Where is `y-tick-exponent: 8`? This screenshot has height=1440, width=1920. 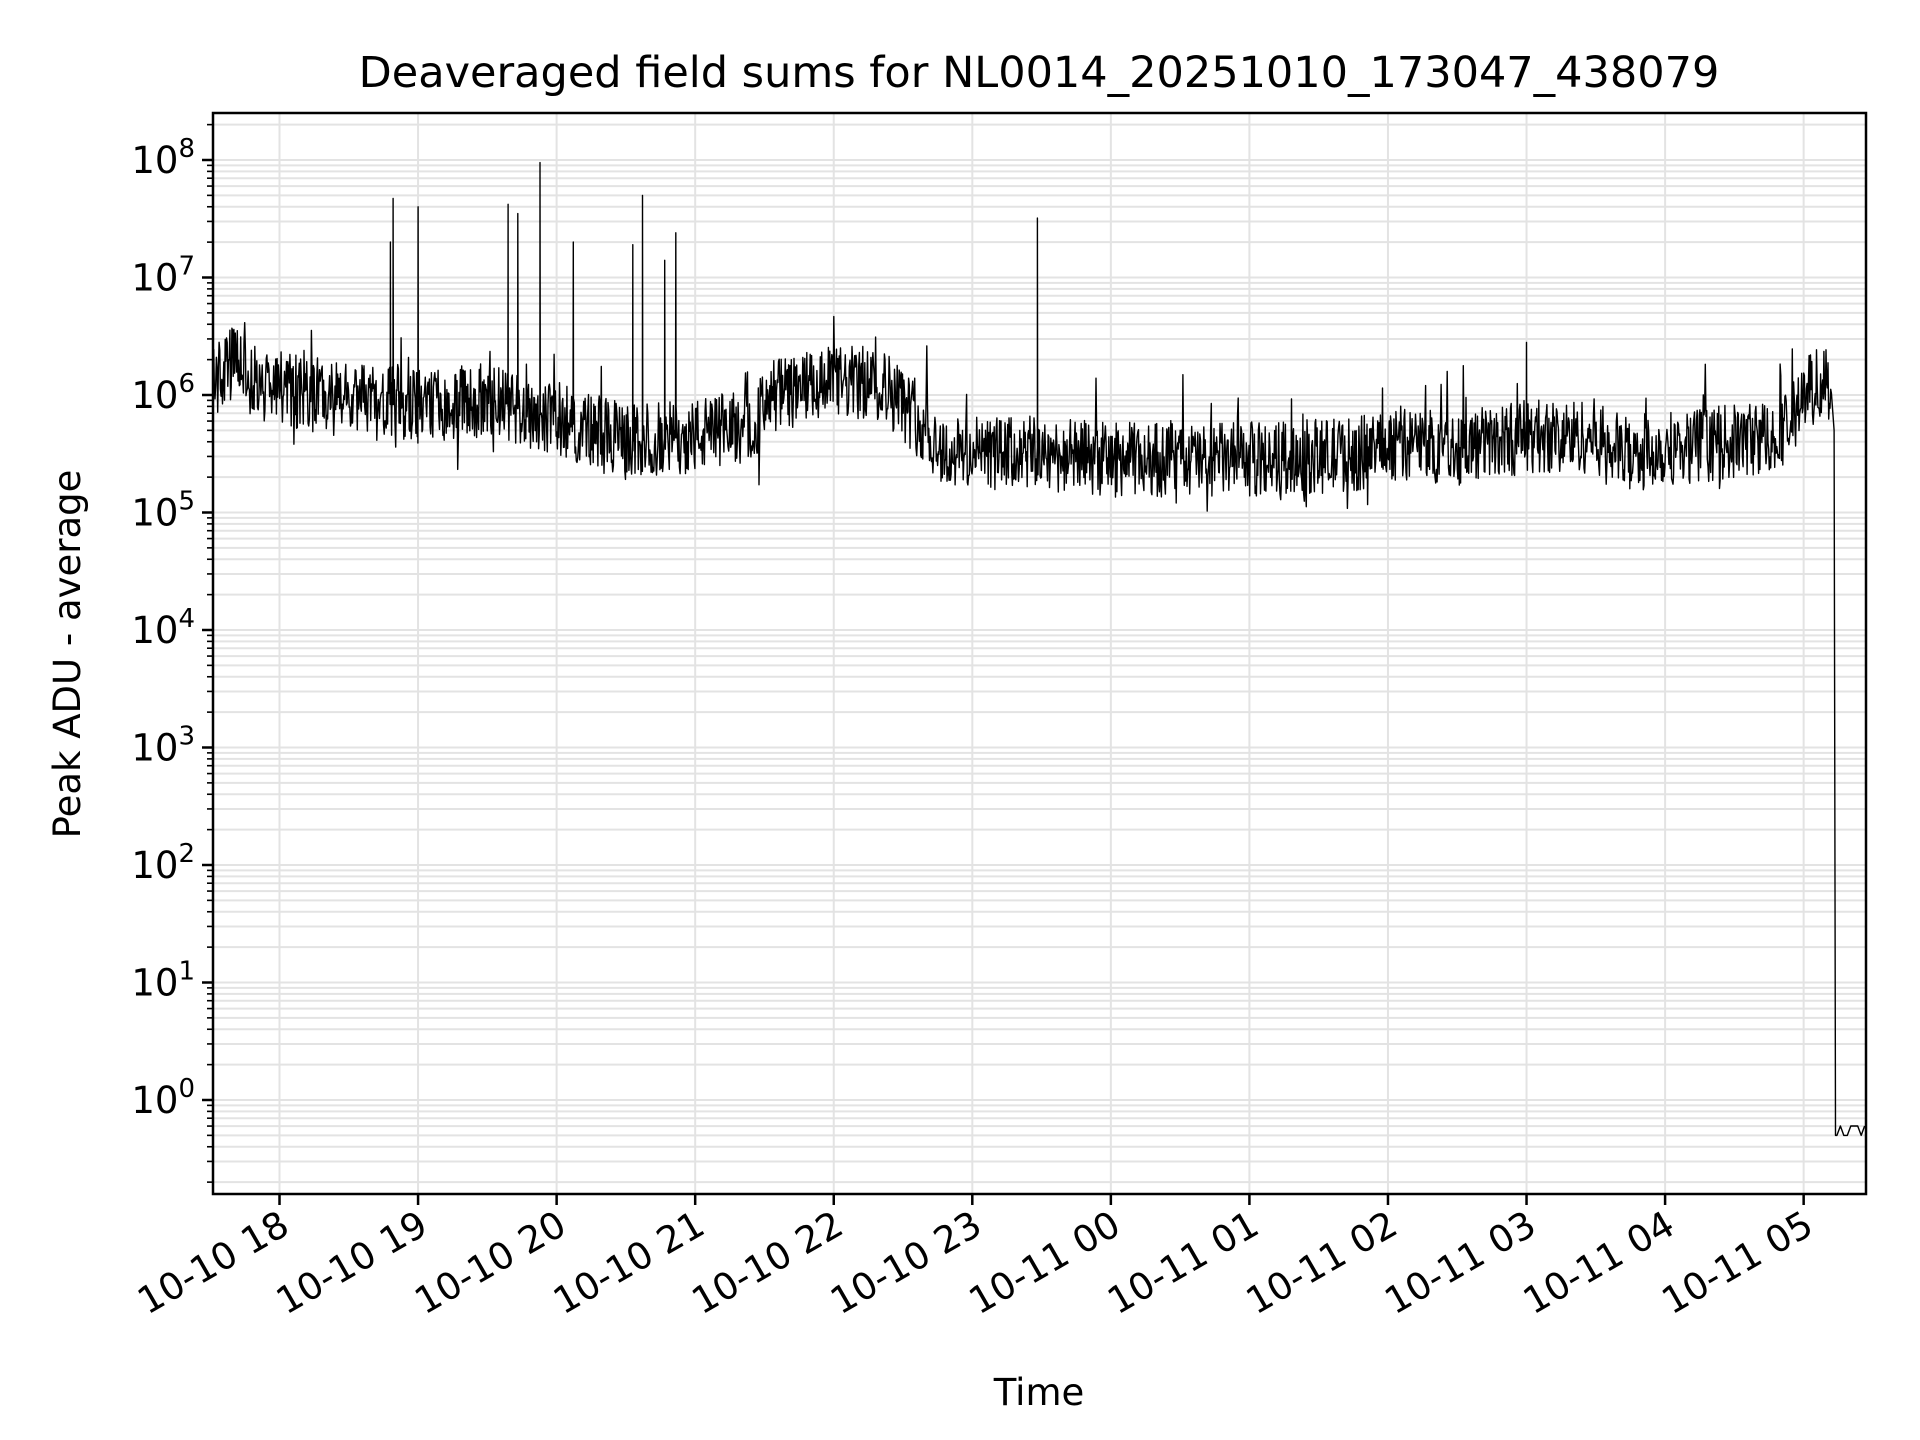 y-tick-exponent: 8 is located at coordinates (186, 149).